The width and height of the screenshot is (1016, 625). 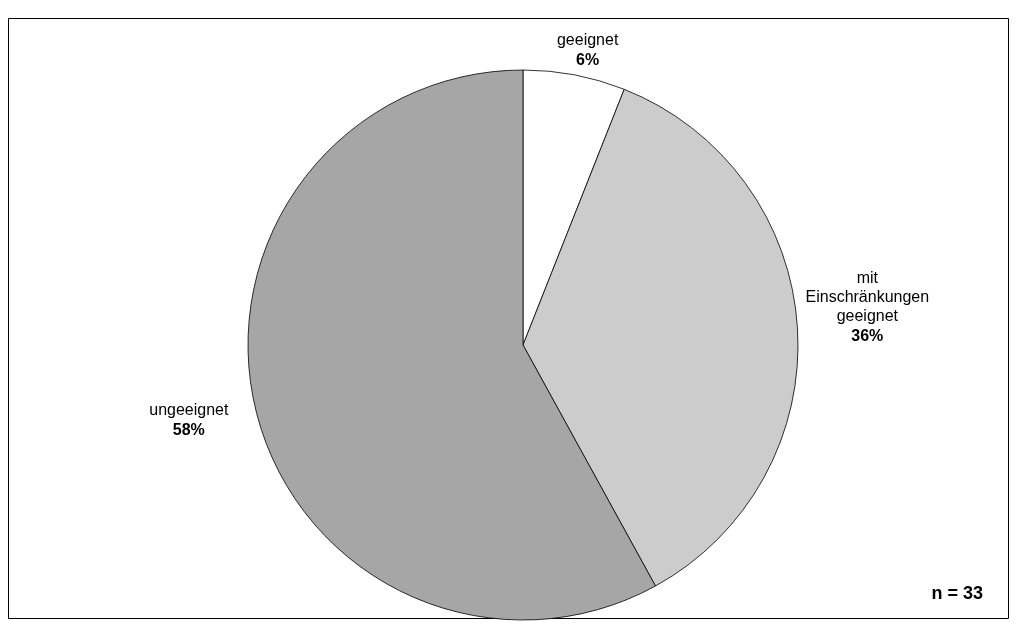 I want to click on text: n = 33, so click(x=957, y=593).